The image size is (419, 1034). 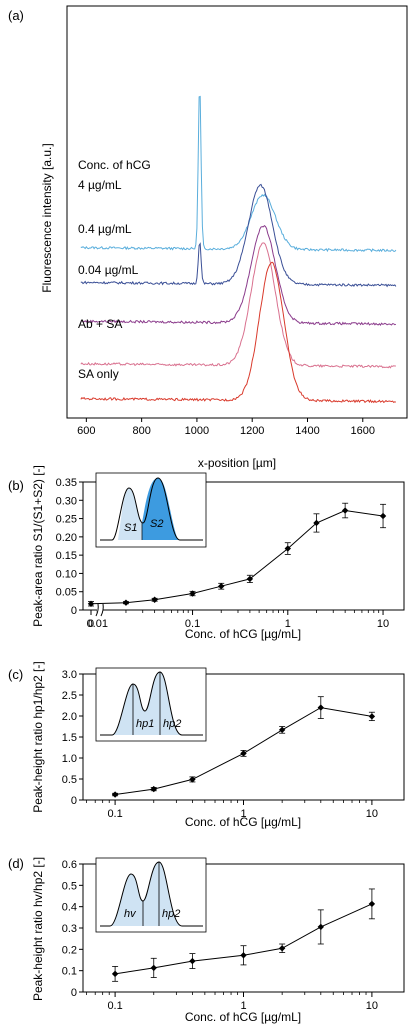 I want to click on inset-c-curve, so click(x=151, y=703).